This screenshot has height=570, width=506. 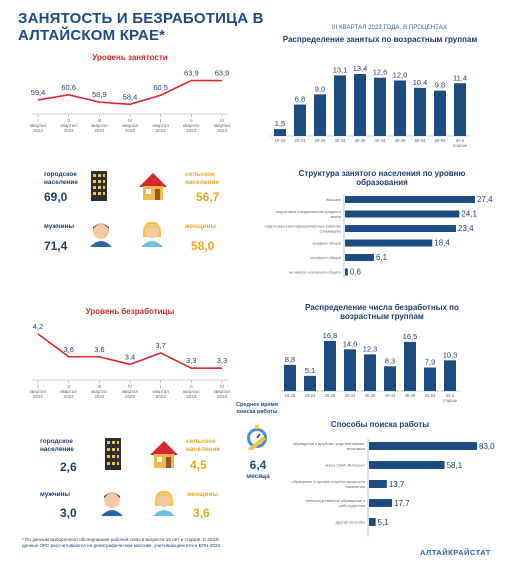 I want to click on unemp-men-value: 3,0, so click(x=68, y=513).